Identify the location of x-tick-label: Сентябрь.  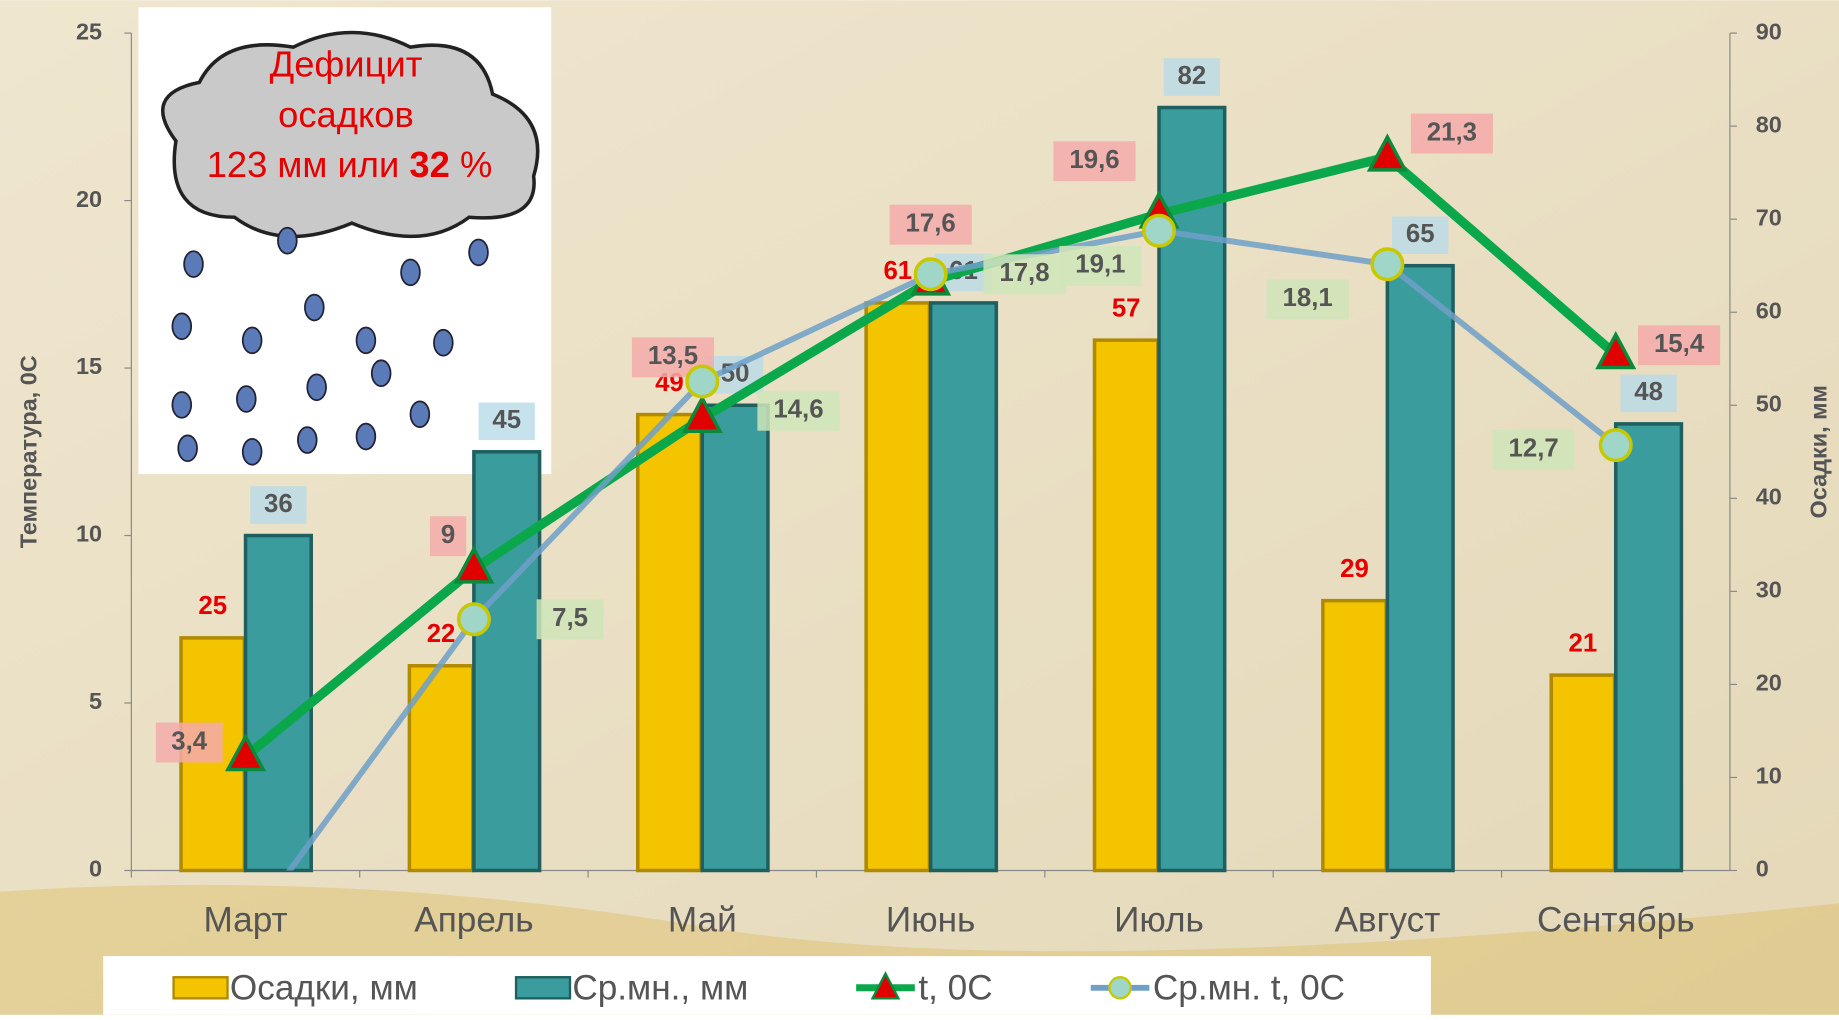
(1616, 919).